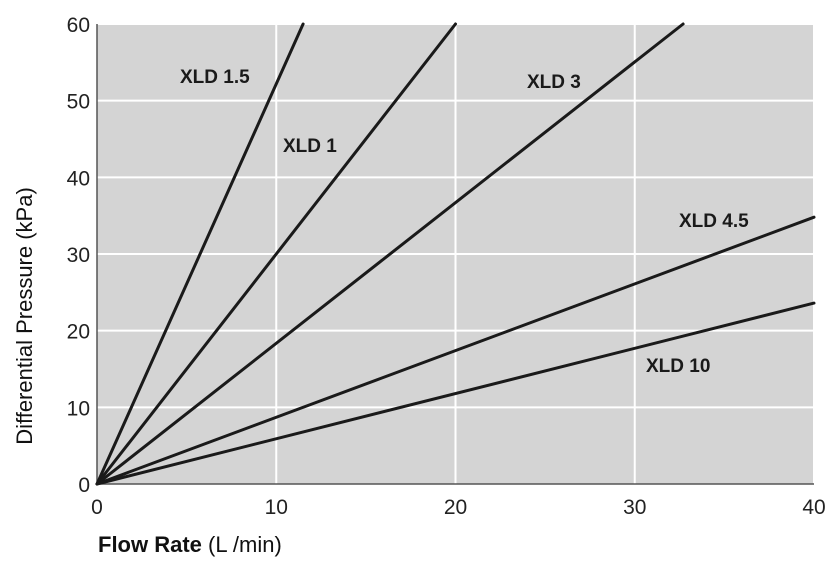 The image size is (836, 568). I want to click on x-axis-label-unit: (L /min), so click(242, 544).